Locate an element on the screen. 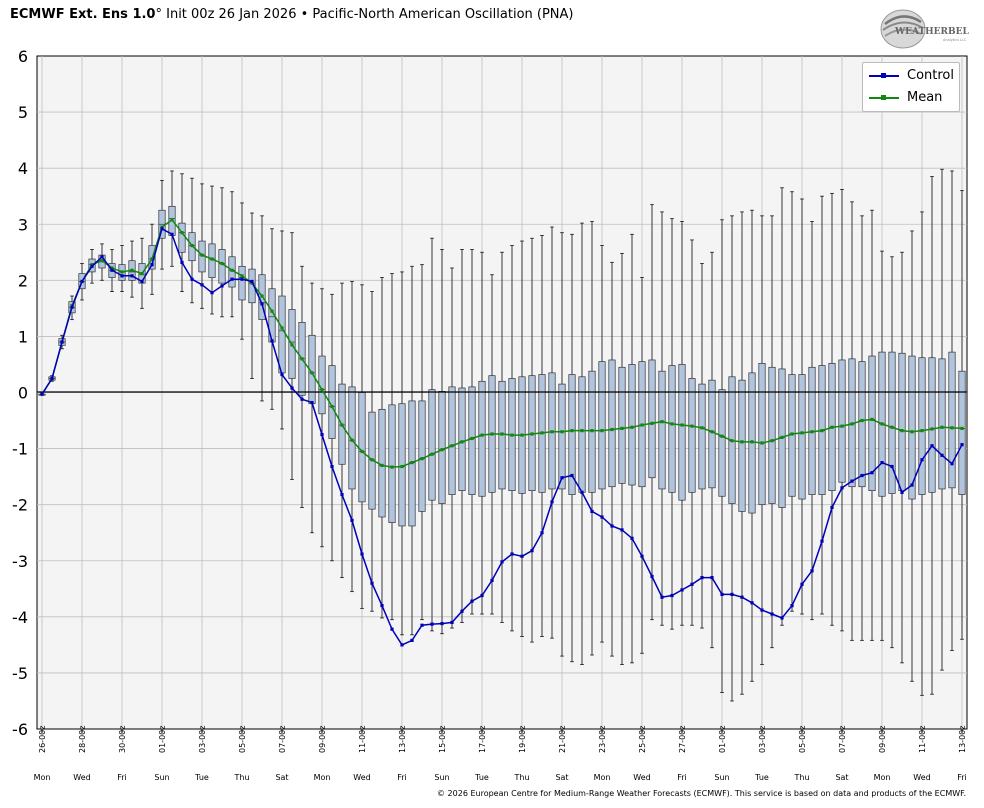  x-date-label: 11-00z is located at coordinates (362, 739).